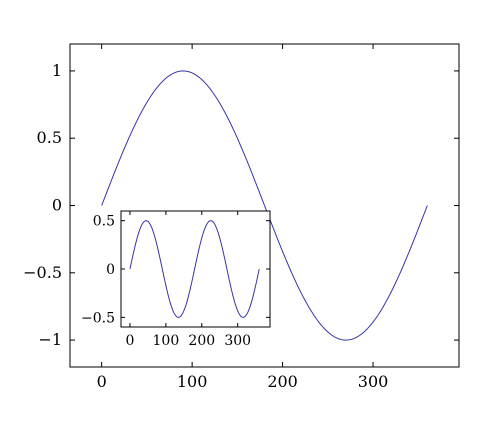 Image resolution: width=498 pixels, height=422 pixels. Describe the element at coordinates (50, 339) in the screenshot. I see `main-y-tick-label: −1` at that location.